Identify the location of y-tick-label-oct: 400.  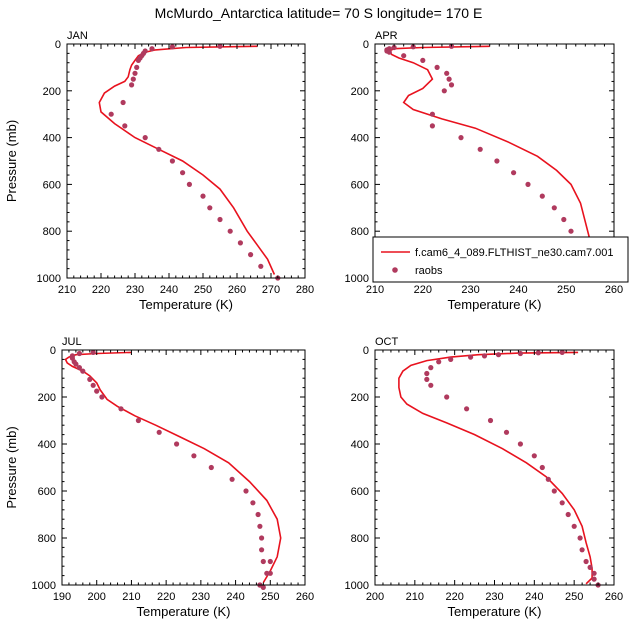
(360, 445).